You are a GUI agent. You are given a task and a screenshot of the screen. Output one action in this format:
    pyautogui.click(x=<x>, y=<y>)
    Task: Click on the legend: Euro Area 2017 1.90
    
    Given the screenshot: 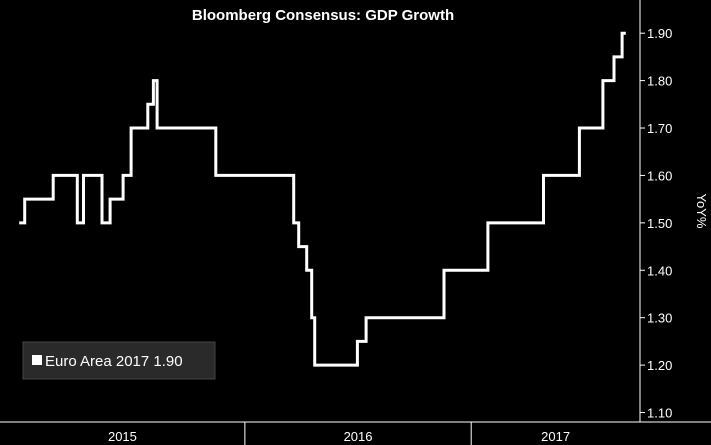 What is the action you would take?
    pyautogui.click(x=119, y=360)
    